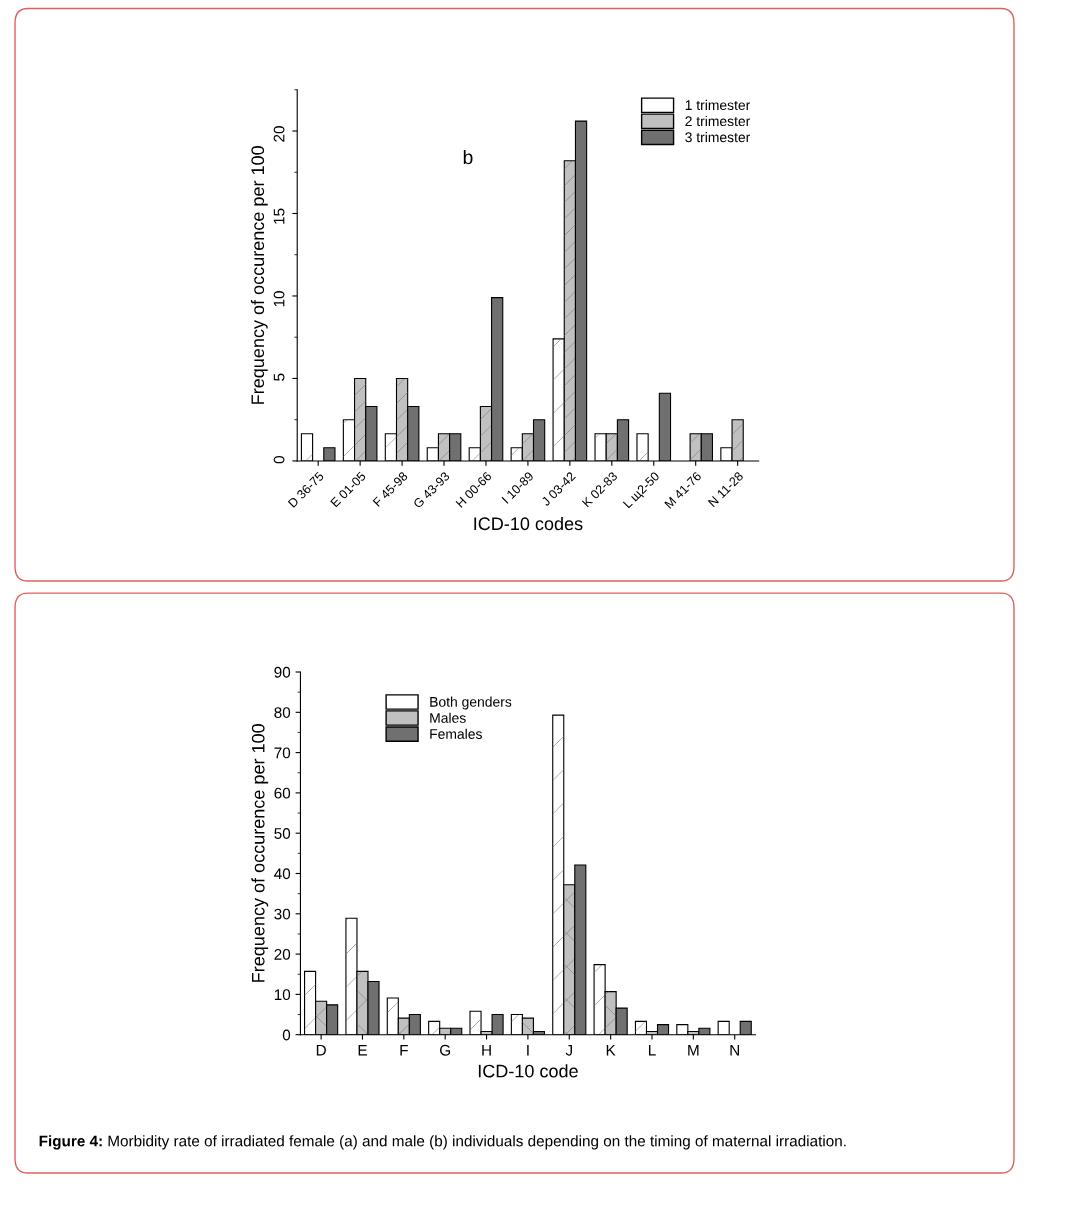 The image size is (1073, 1213). I want to click on text: Morbidity rate of irradiated female (a) and male (b) individuals depending on the timing of maternal irradiation., so click(477, 1142).